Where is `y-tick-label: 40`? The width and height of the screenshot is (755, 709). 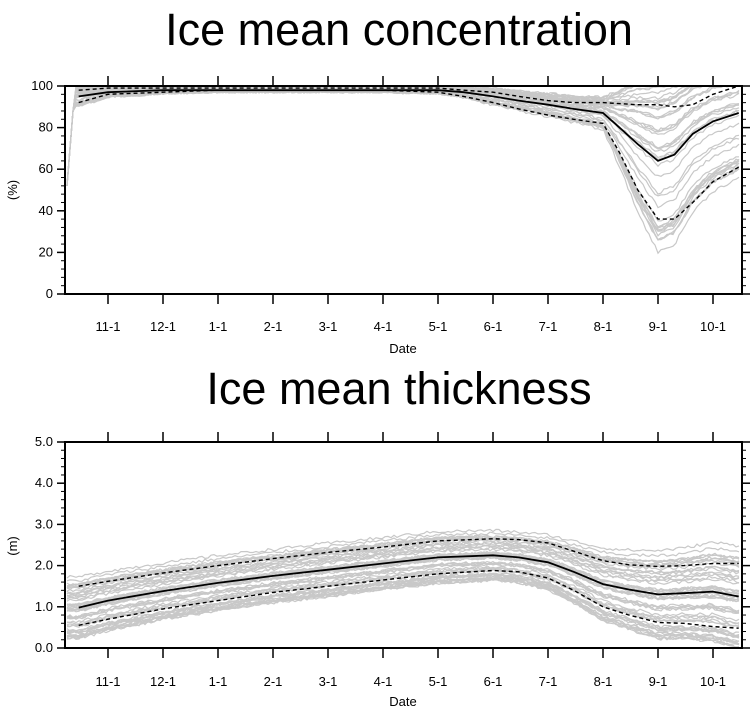 y-tick-label: 40 is located at coordinates (46, 210).